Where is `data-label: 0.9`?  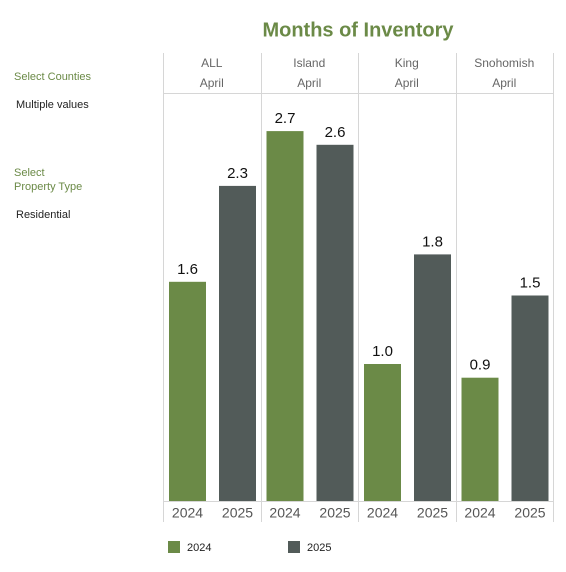
data-label: 0.9 is located at coordinates (480, 365).